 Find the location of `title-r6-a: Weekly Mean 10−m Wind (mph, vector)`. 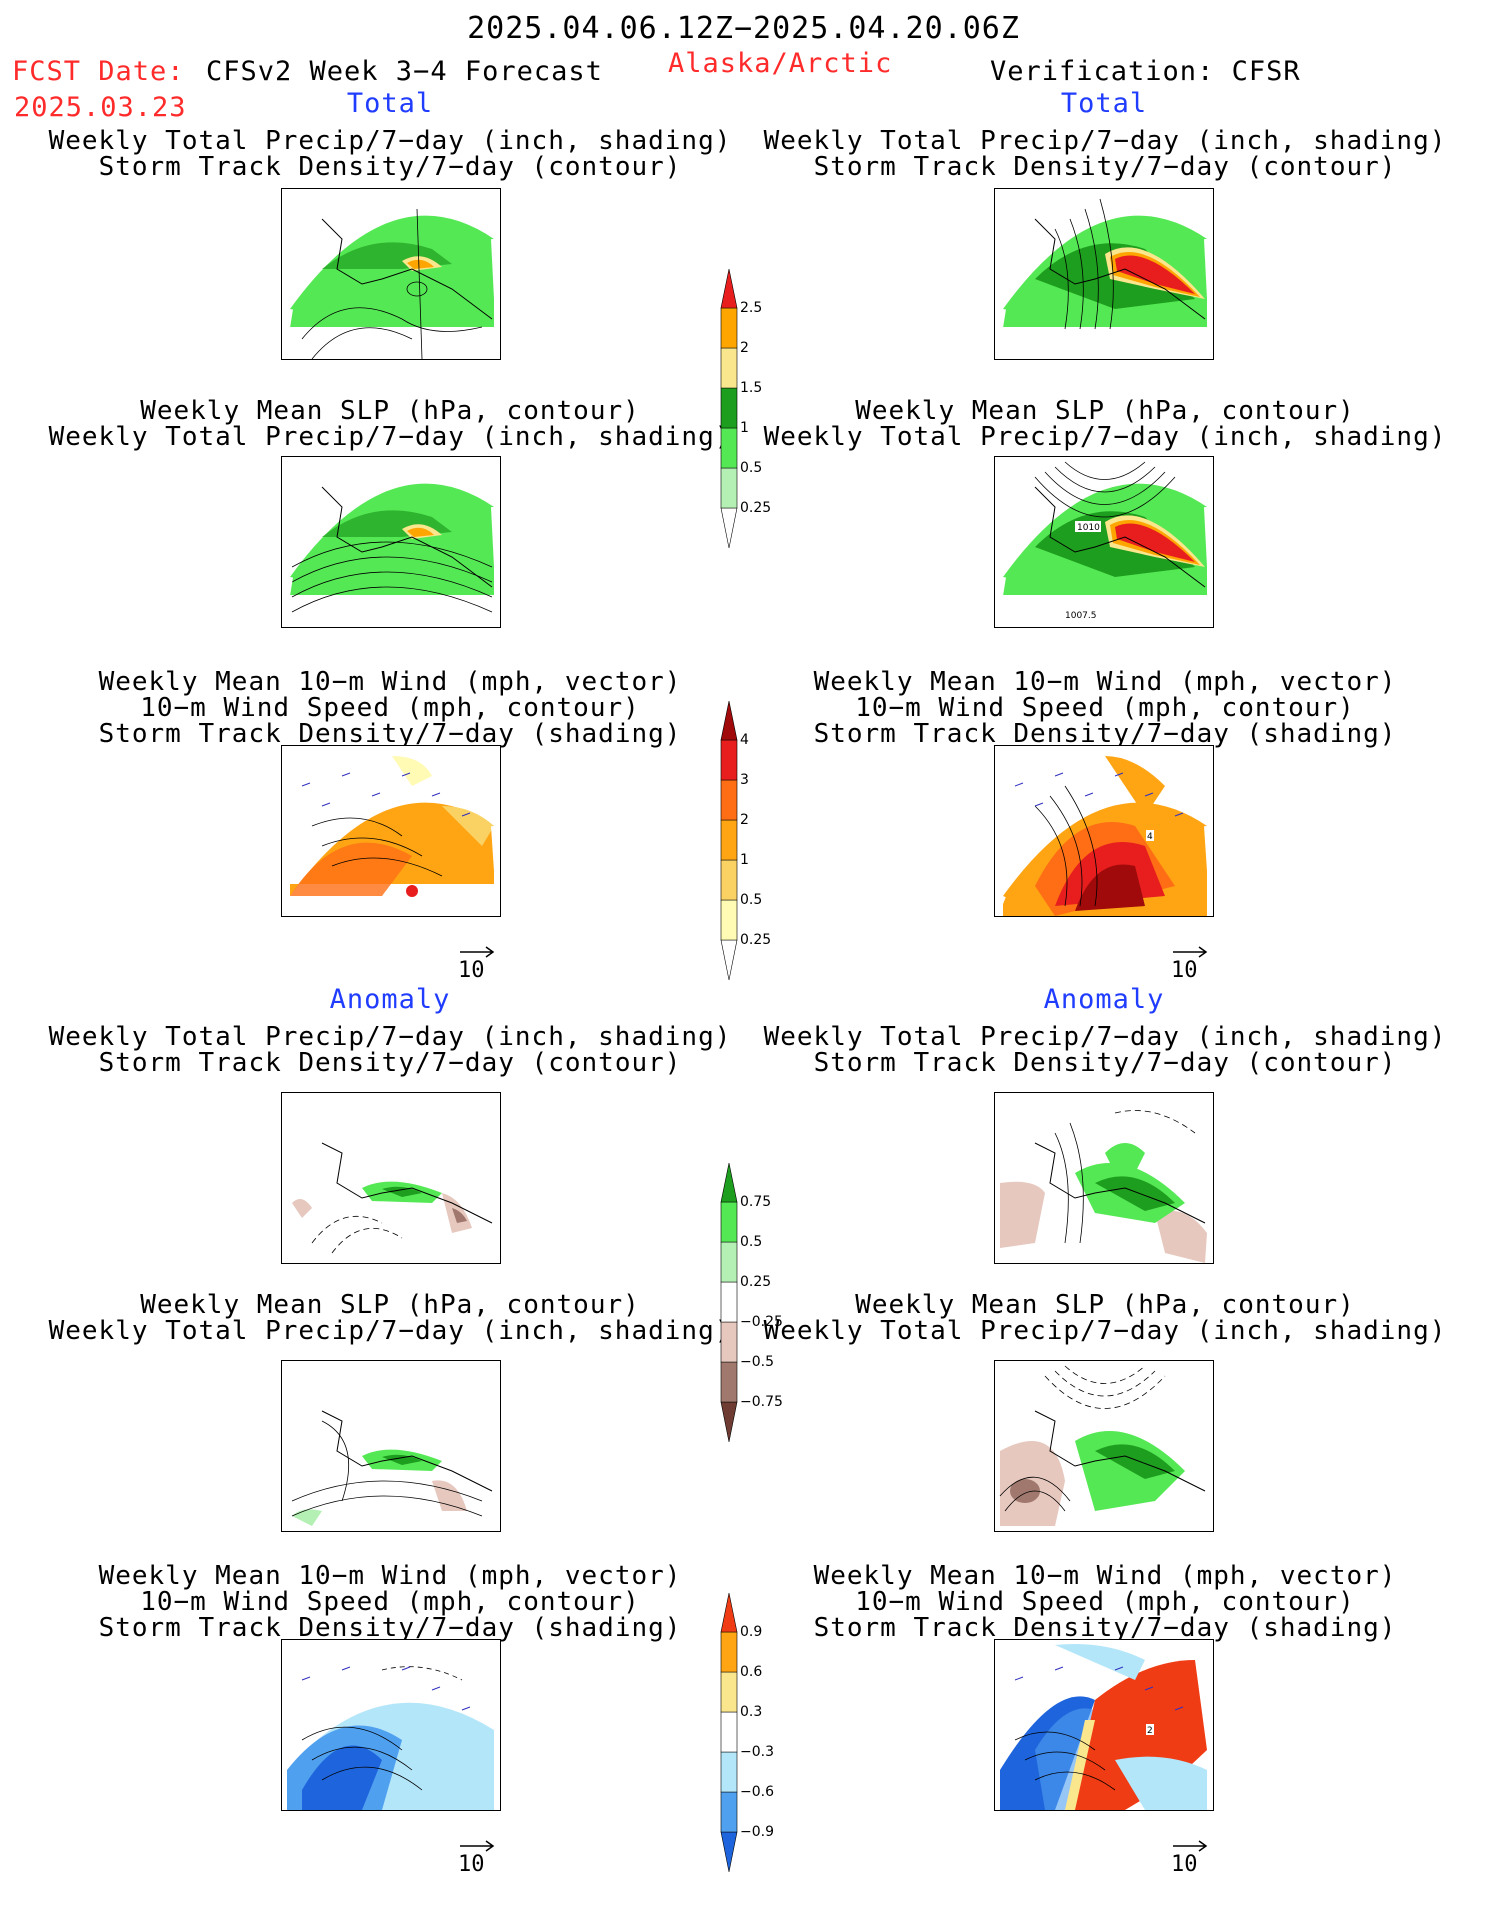

title-r6-a: Weekly Mean 10−m Wind (mph, vector) is located at coordinates (1105, 1576).